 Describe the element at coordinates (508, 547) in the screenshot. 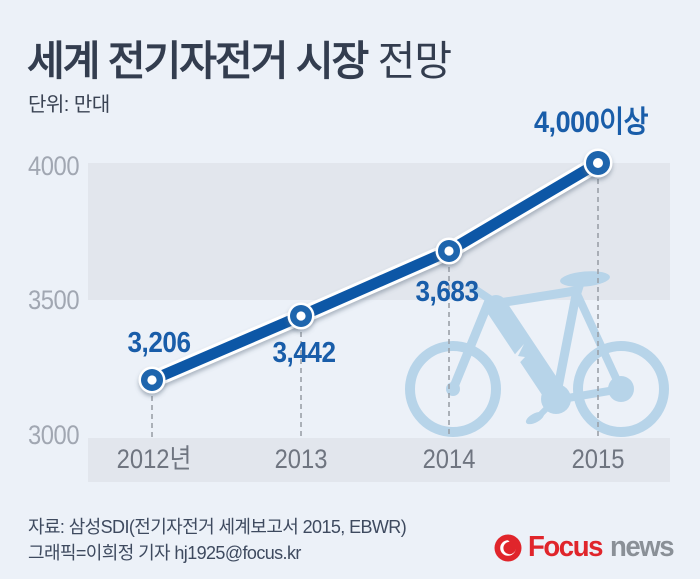

I see `focus-swirl-icon` at that location.